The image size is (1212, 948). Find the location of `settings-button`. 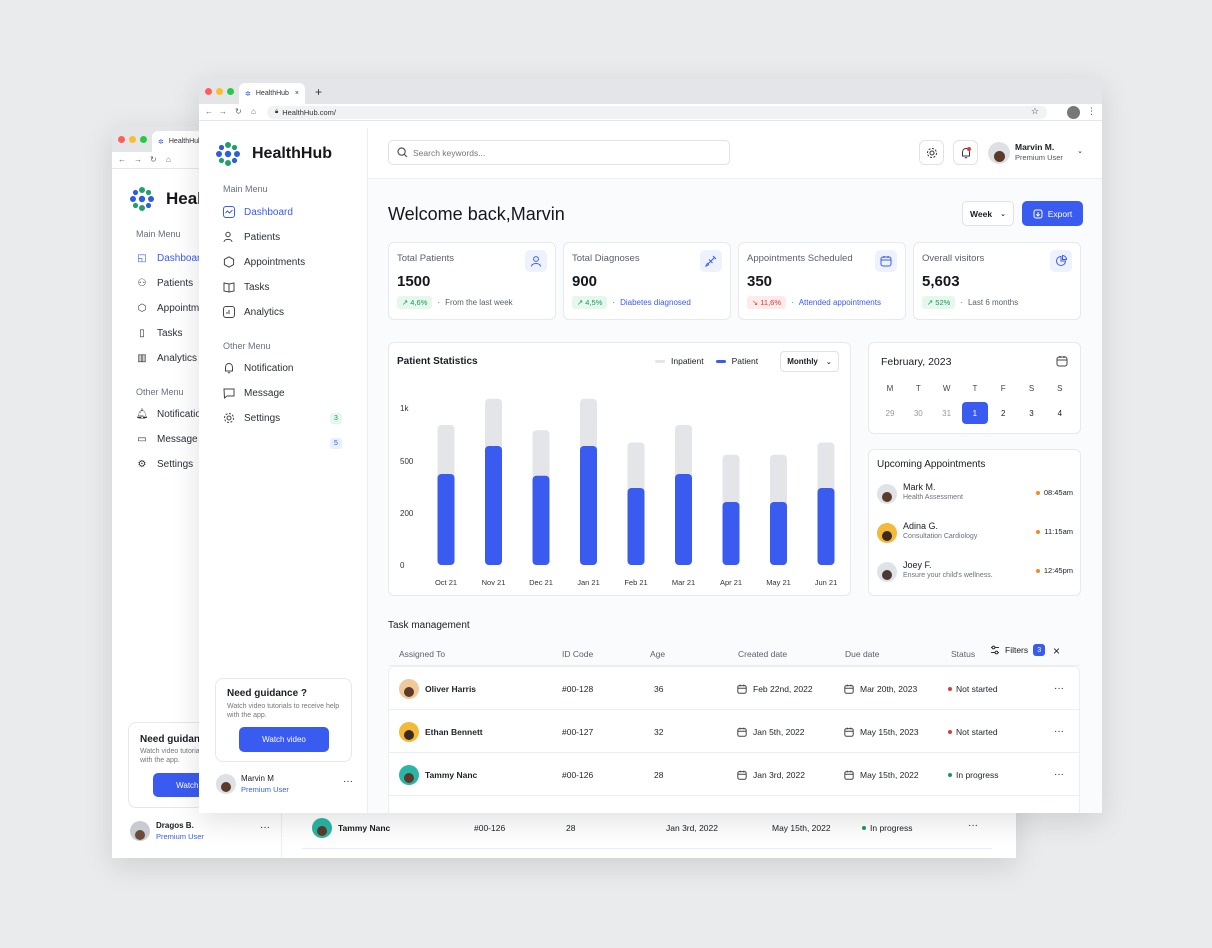

settings-button is located at coordinates (931, 152).